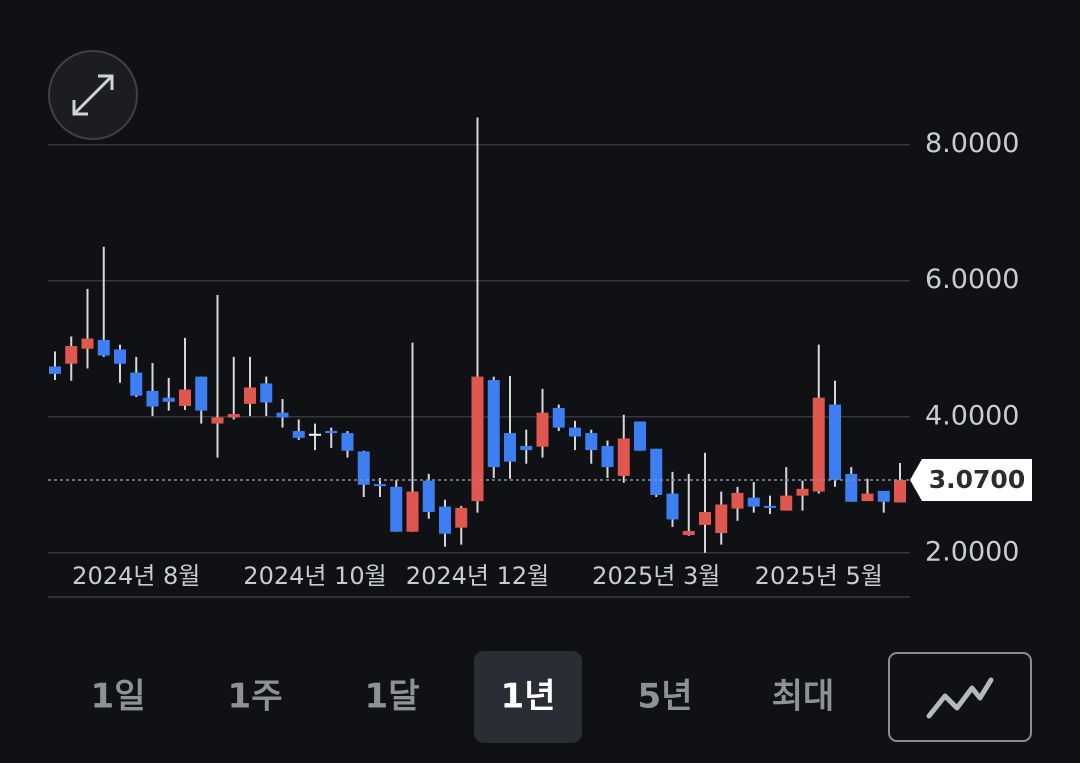  I want to click on selected-range-bg, so click(528, 697).